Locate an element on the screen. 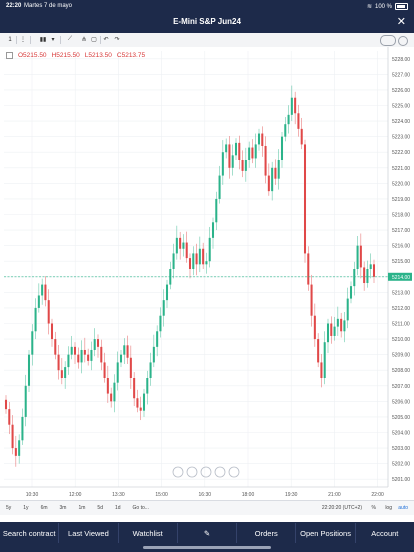  x-tick-label: 21:00 is located at coordinates (334, 495).